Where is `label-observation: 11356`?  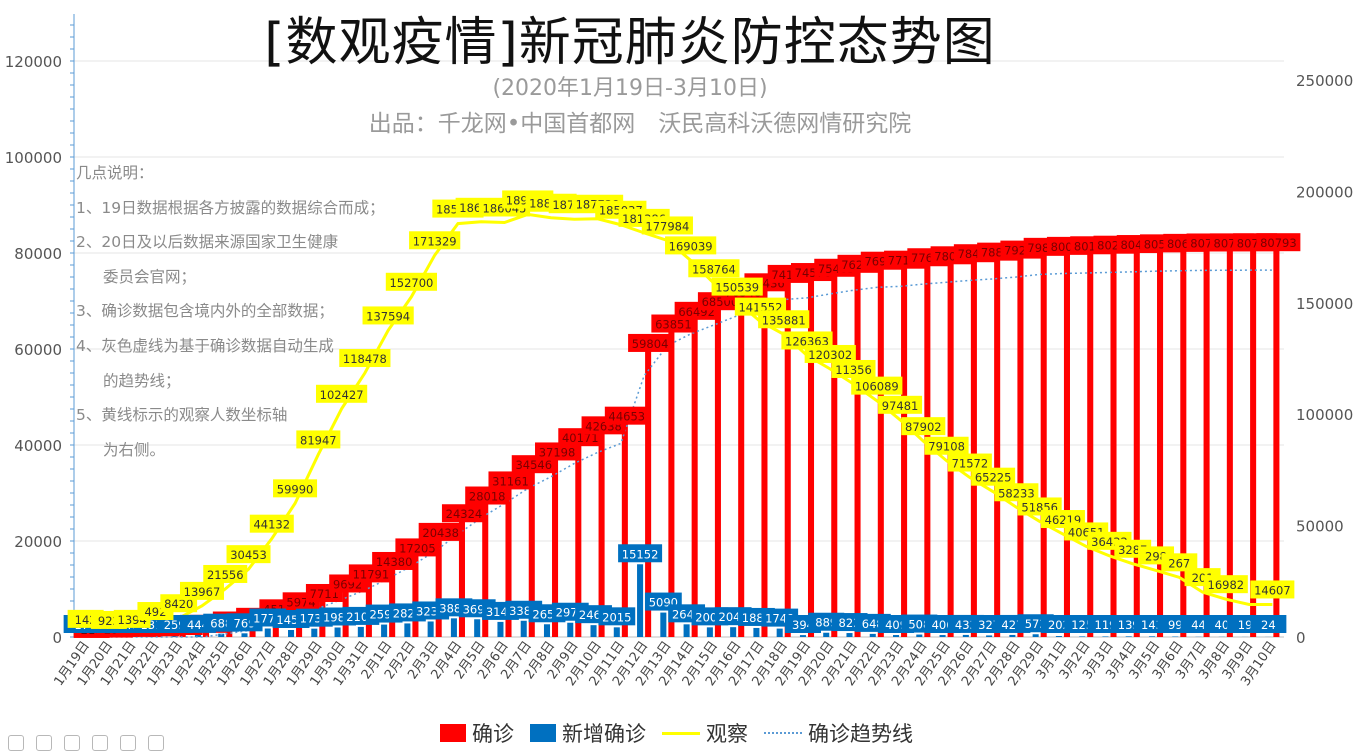
label-observation: 11356 is located at coordinates (853, 370).